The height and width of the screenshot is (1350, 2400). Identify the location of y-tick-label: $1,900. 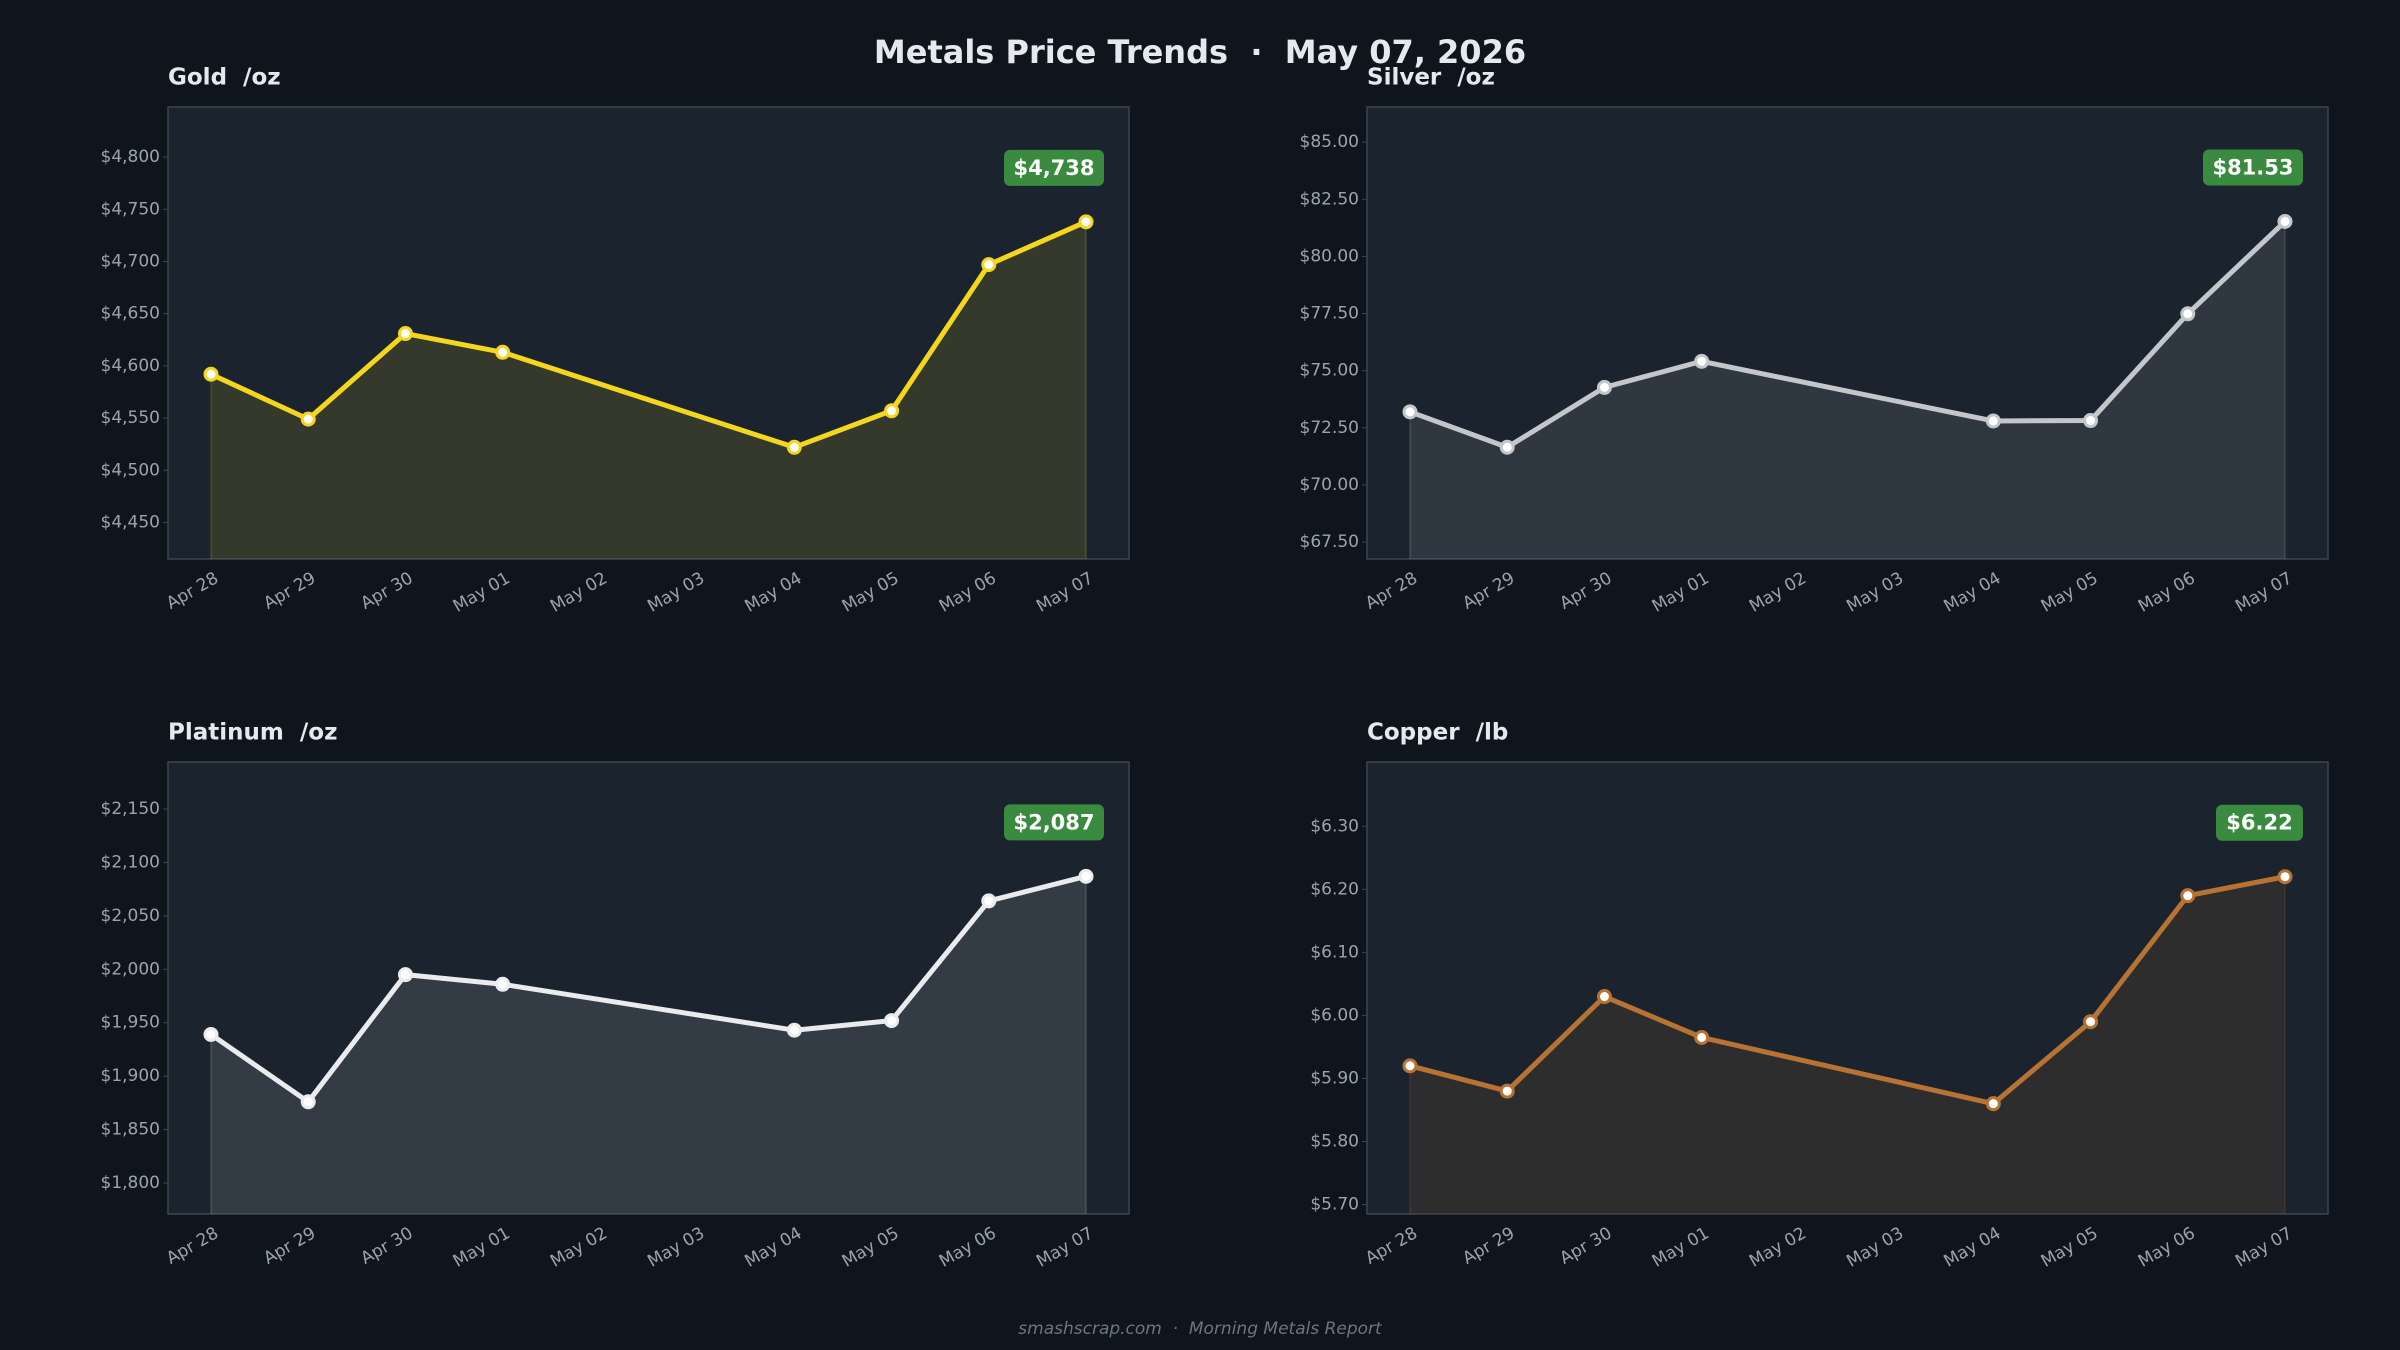
(130, 1076).